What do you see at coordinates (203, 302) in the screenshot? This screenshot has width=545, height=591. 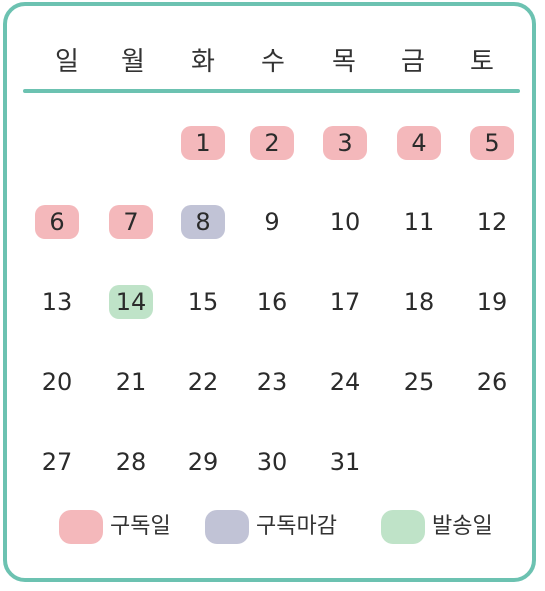 I see `day-cell: 15` at bounding box center [203, 302].